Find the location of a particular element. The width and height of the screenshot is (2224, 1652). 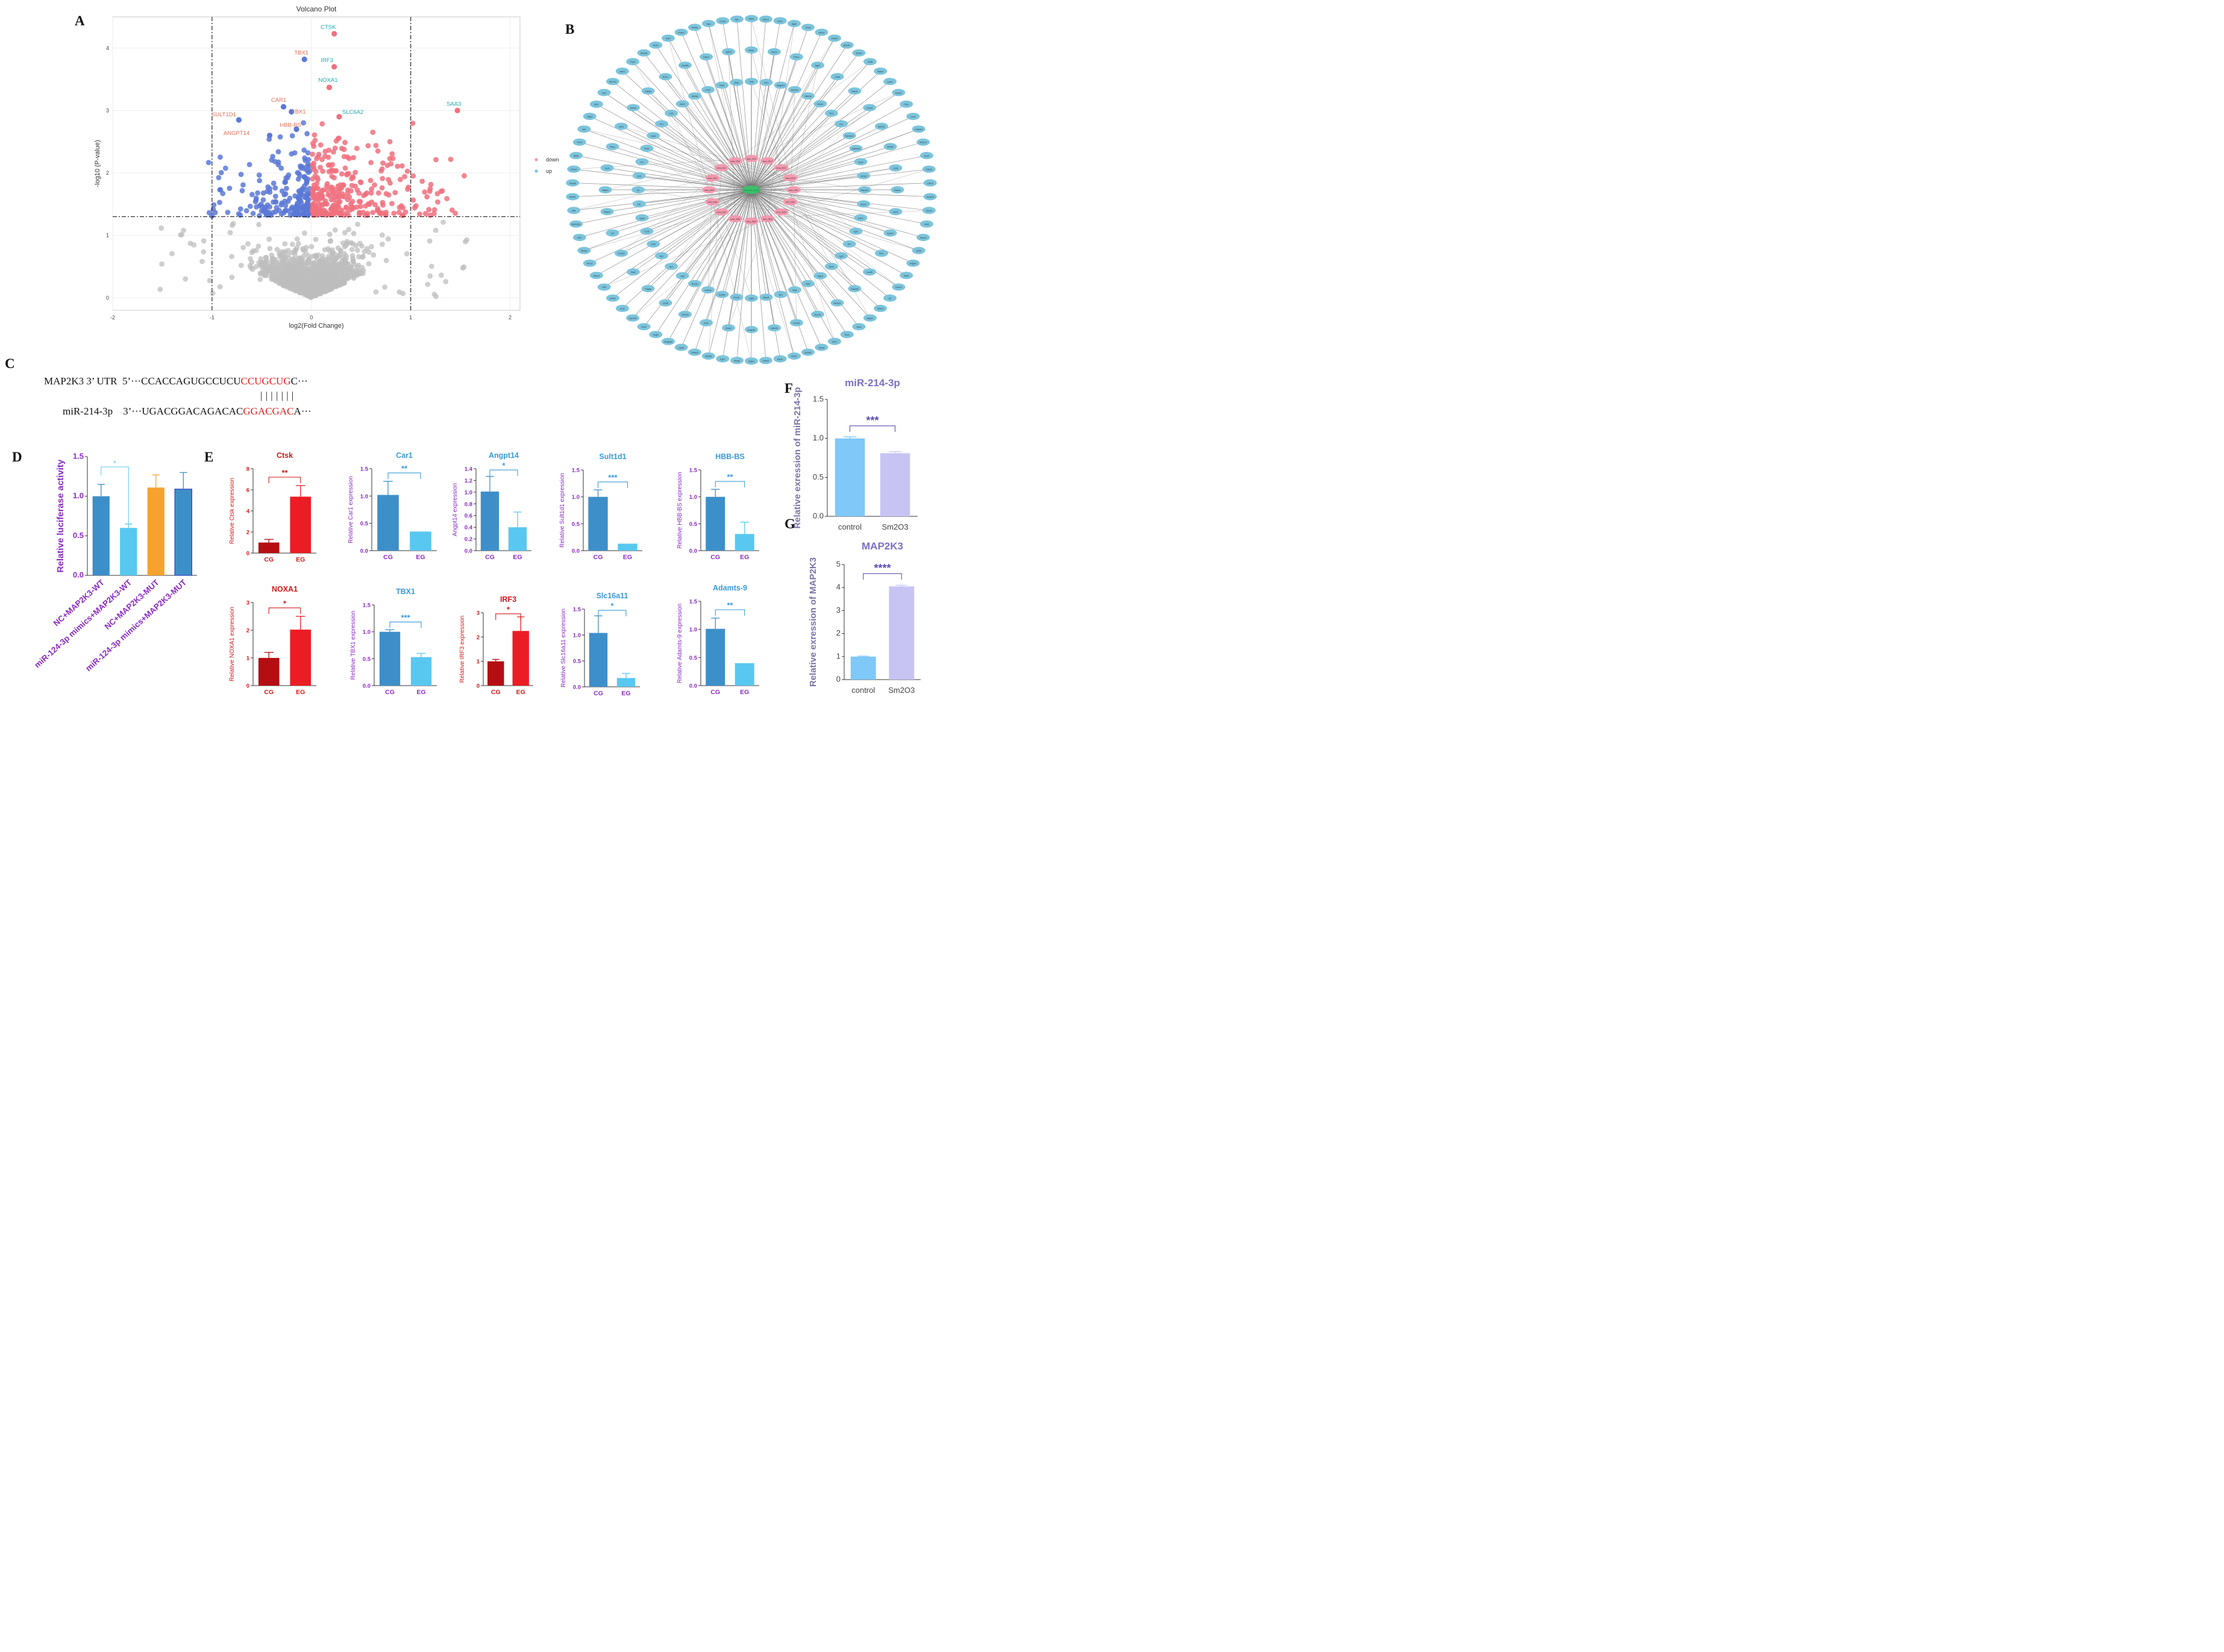

legend-swatch-up is located at coordinates (536, 171).